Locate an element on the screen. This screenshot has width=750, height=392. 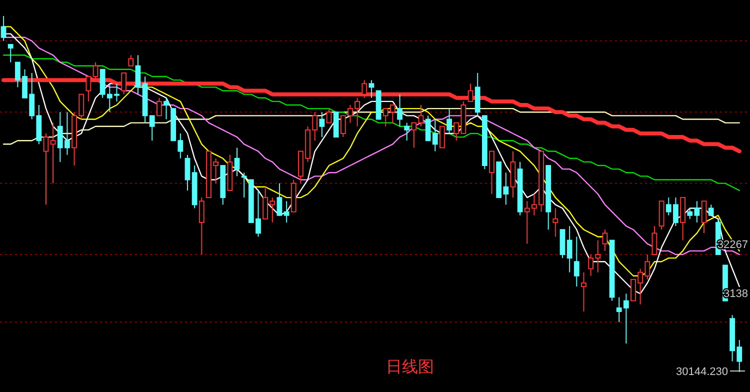
text: 日线图 is located at coordinates (410, 366).